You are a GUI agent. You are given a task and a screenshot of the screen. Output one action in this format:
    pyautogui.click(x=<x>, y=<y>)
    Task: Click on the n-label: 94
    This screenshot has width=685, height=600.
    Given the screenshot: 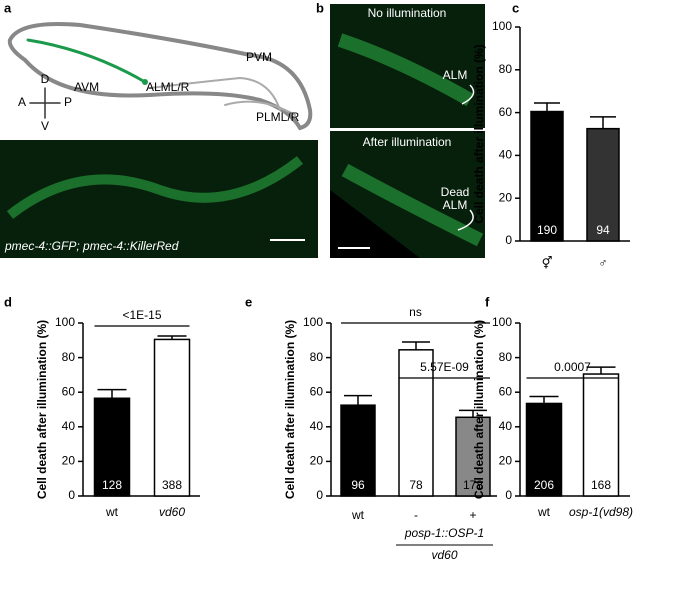 What is the action you would take?
    pyautogui.click(x=603, y=230)
    